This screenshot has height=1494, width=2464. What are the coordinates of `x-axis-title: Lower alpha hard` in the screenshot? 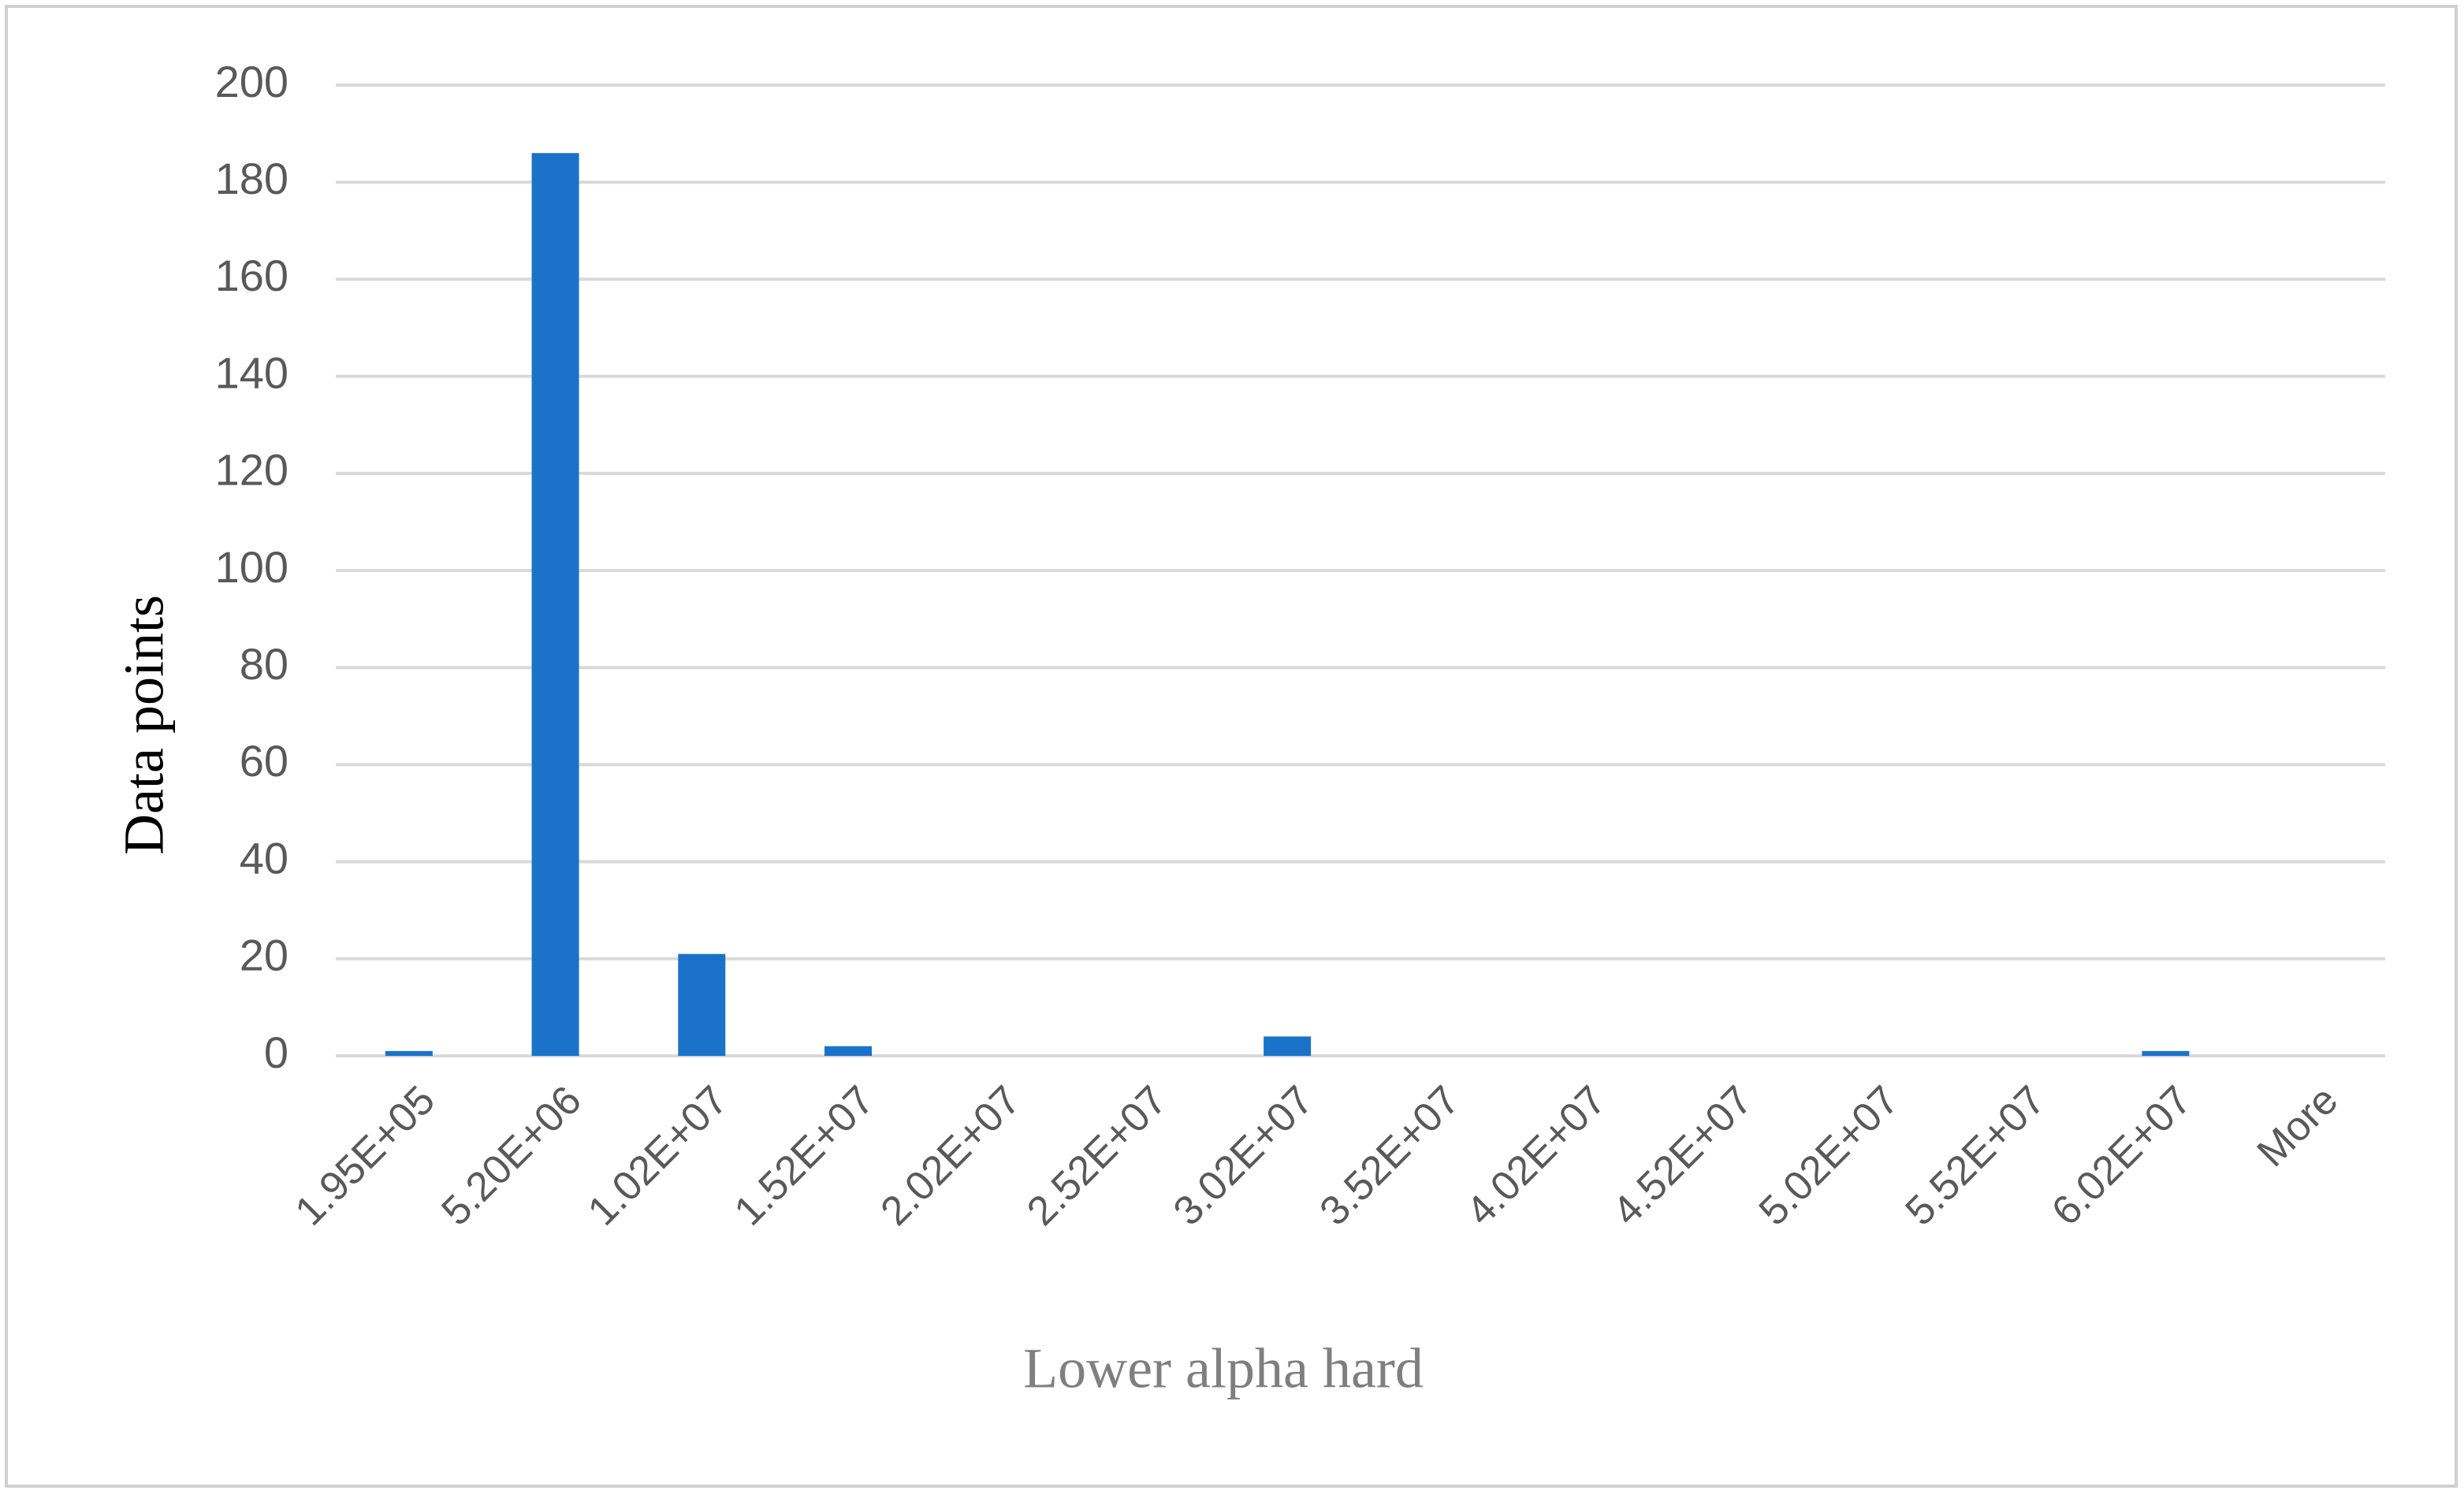 It's located at (1223, 1368).